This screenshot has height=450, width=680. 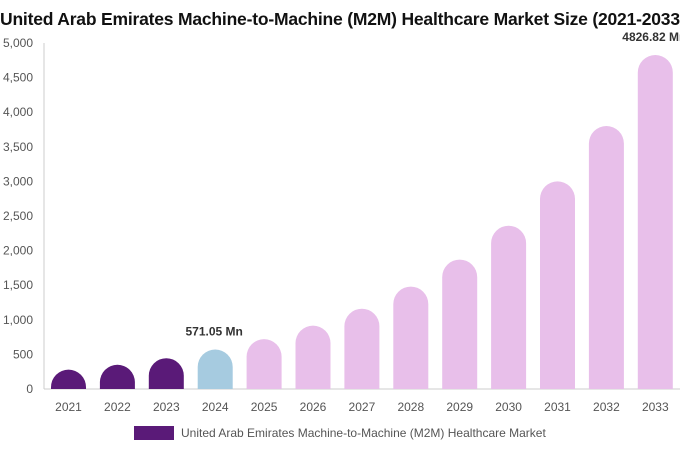 I want to click on y-tick-label: 4,000, so click(x=18, y=112).